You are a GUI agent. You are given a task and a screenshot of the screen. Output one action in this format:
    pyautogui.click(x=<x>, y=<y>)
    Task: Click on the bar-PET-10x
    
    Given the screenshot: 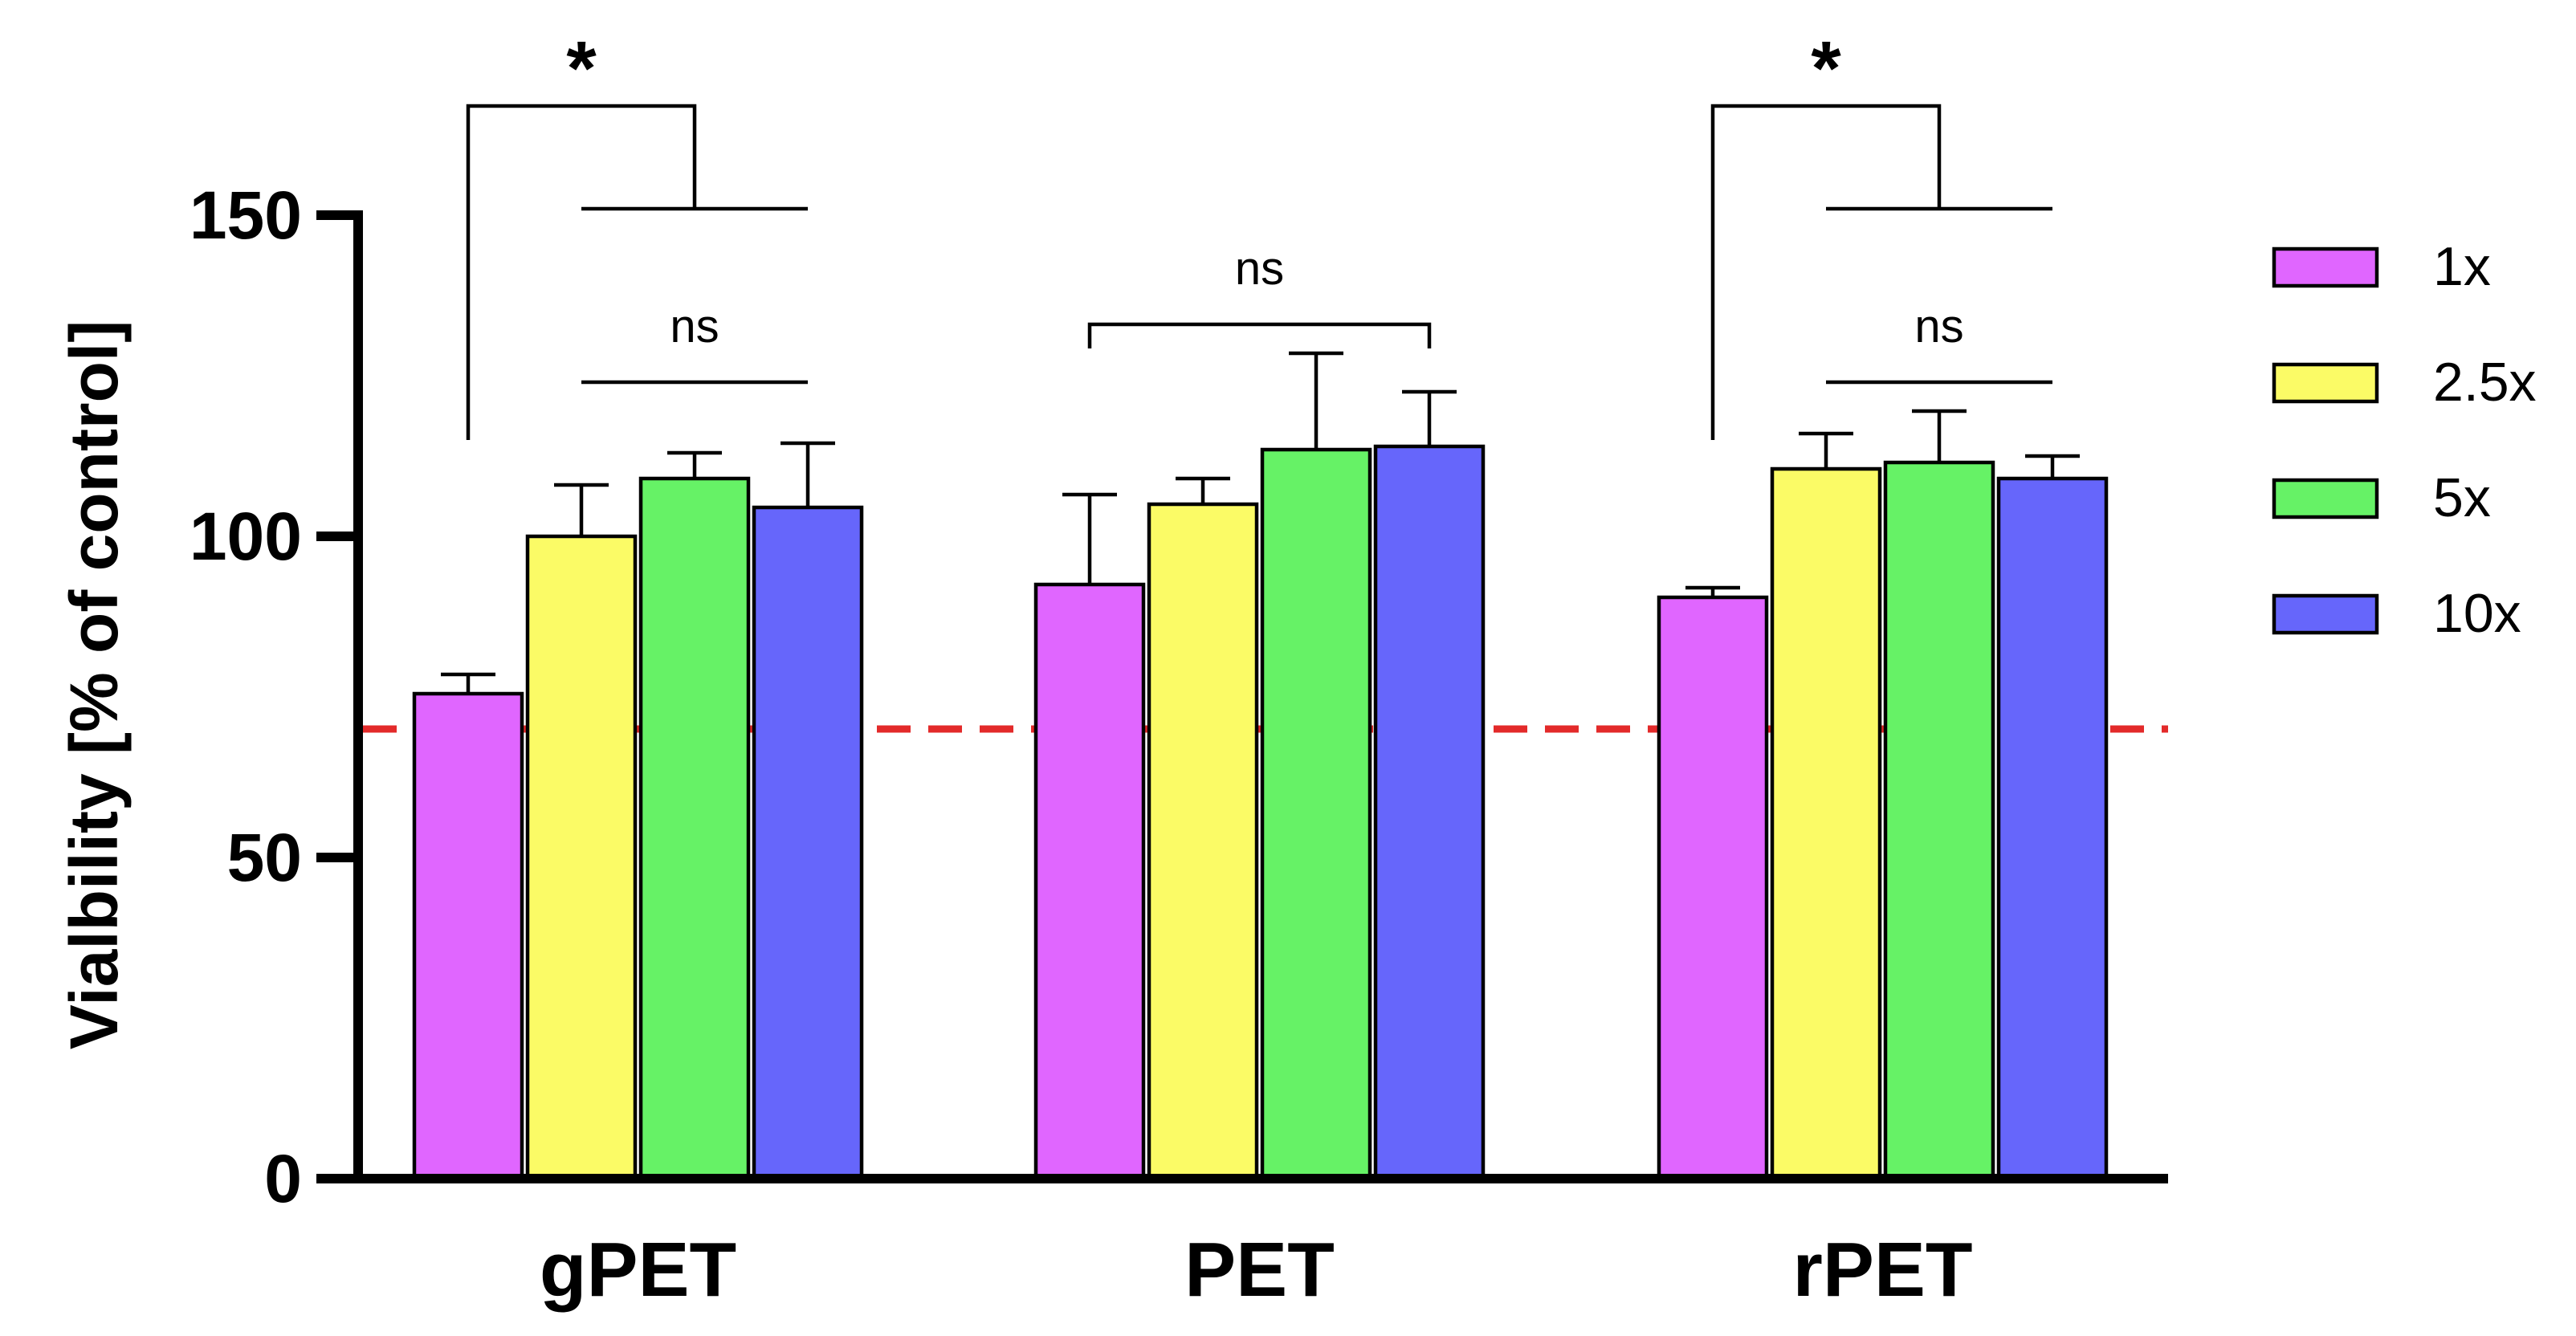 What is the action you would take?
    pyautogui.click(x=1429, y=813)
    